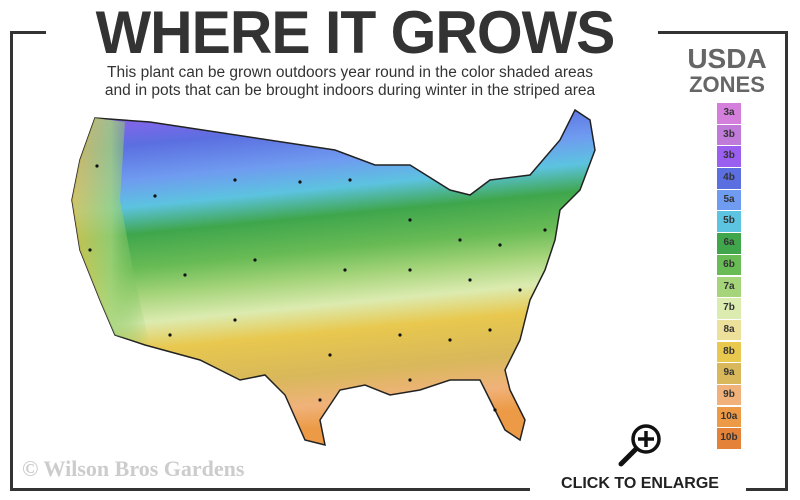 The height and width of the screenshot is (500, 800). I want to click on copyright-watermark: © Wilson Bros Gardens, so click(133, 468).